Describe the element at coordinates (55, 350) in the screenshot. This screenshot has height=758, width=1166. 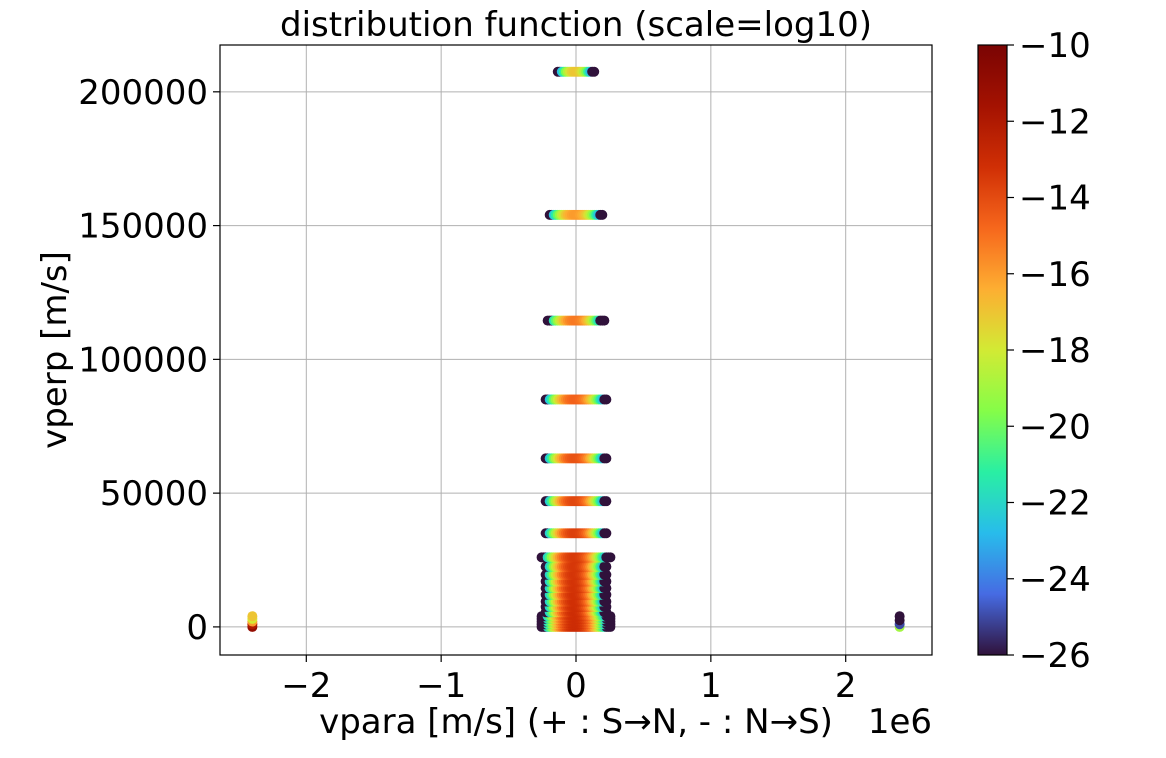
I see `y-axis-label: vperp [m/s]` at that location.